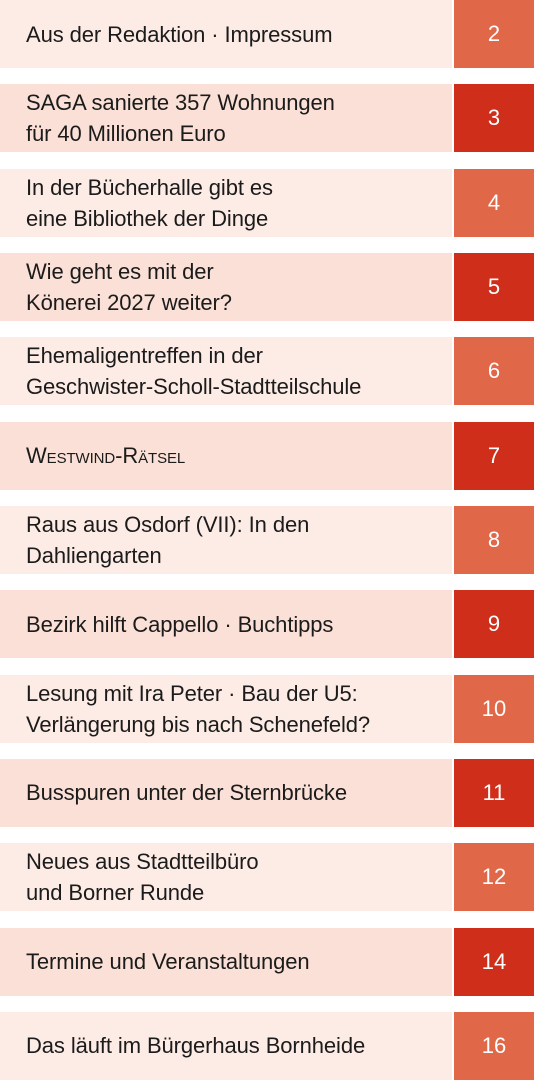  What do you see at coordinates (494, 792) in the screenshot?
I see `page-number: 11` at bounding box center [494, 792].